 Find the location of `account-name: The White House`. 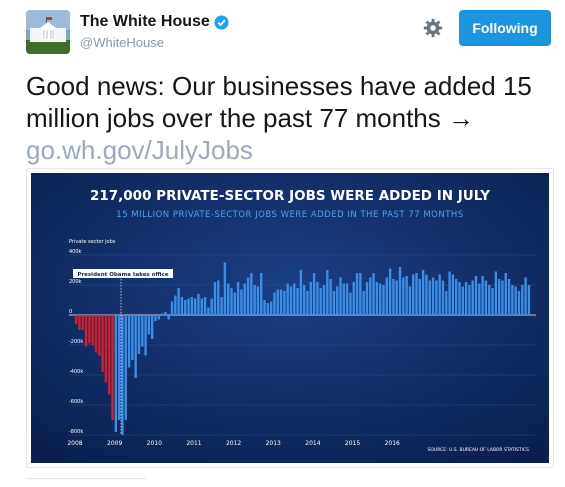

account-name: The White House is located at coordinates (154, 22).